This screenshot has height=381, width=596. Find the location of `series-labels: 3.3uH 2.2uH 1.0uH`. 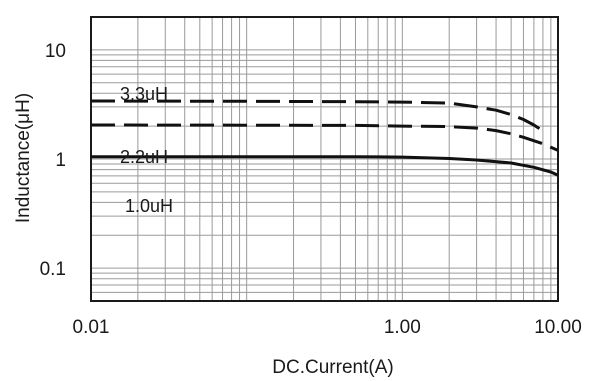

series-labels: 3.3uH 2.2uH 1.0uH is located at coordinates (146, 150).